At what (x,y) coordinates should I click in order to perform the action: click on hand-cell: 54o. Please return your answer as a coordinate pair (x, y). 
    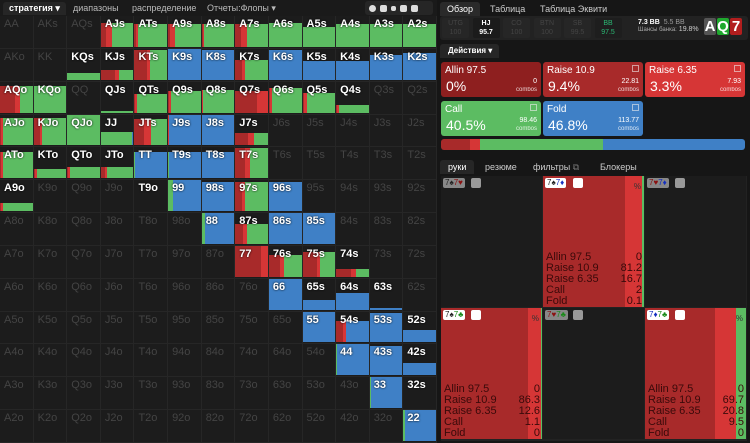
    Looking at the image, I should click on (319, 361).